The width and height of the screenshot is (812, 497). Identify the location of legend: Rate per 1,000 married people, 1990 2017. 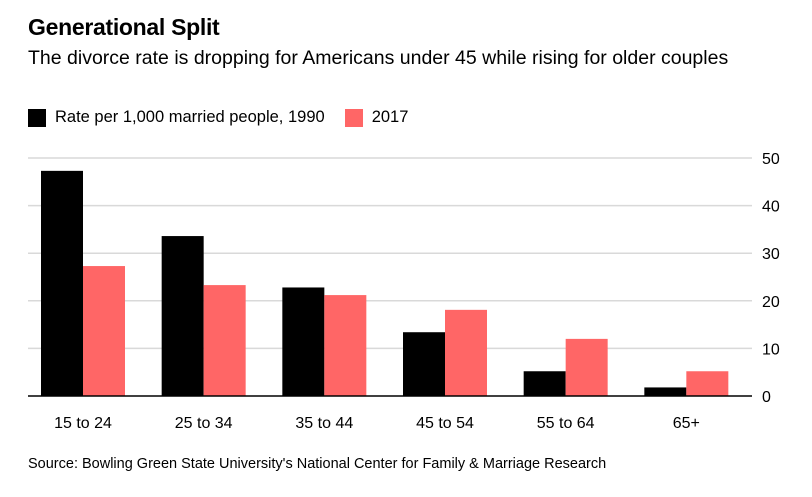
(228, 117).